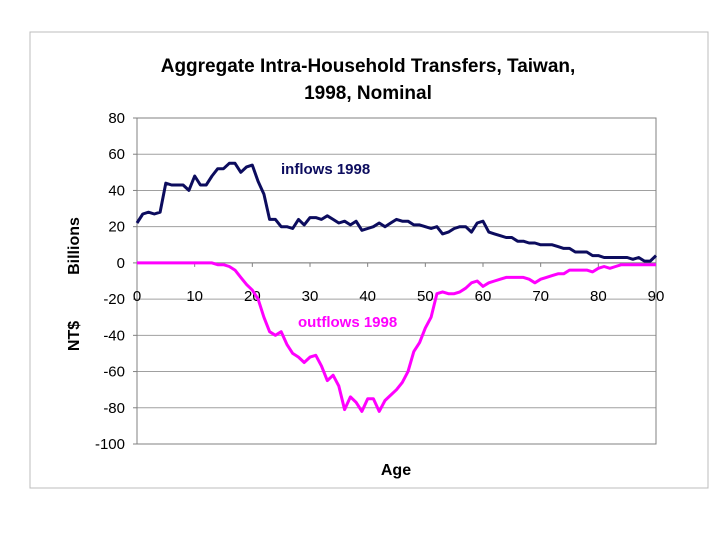  Describe the element at coordinates (425, 296) in the screenshot. I see `x-tick-label: 50` at that location.